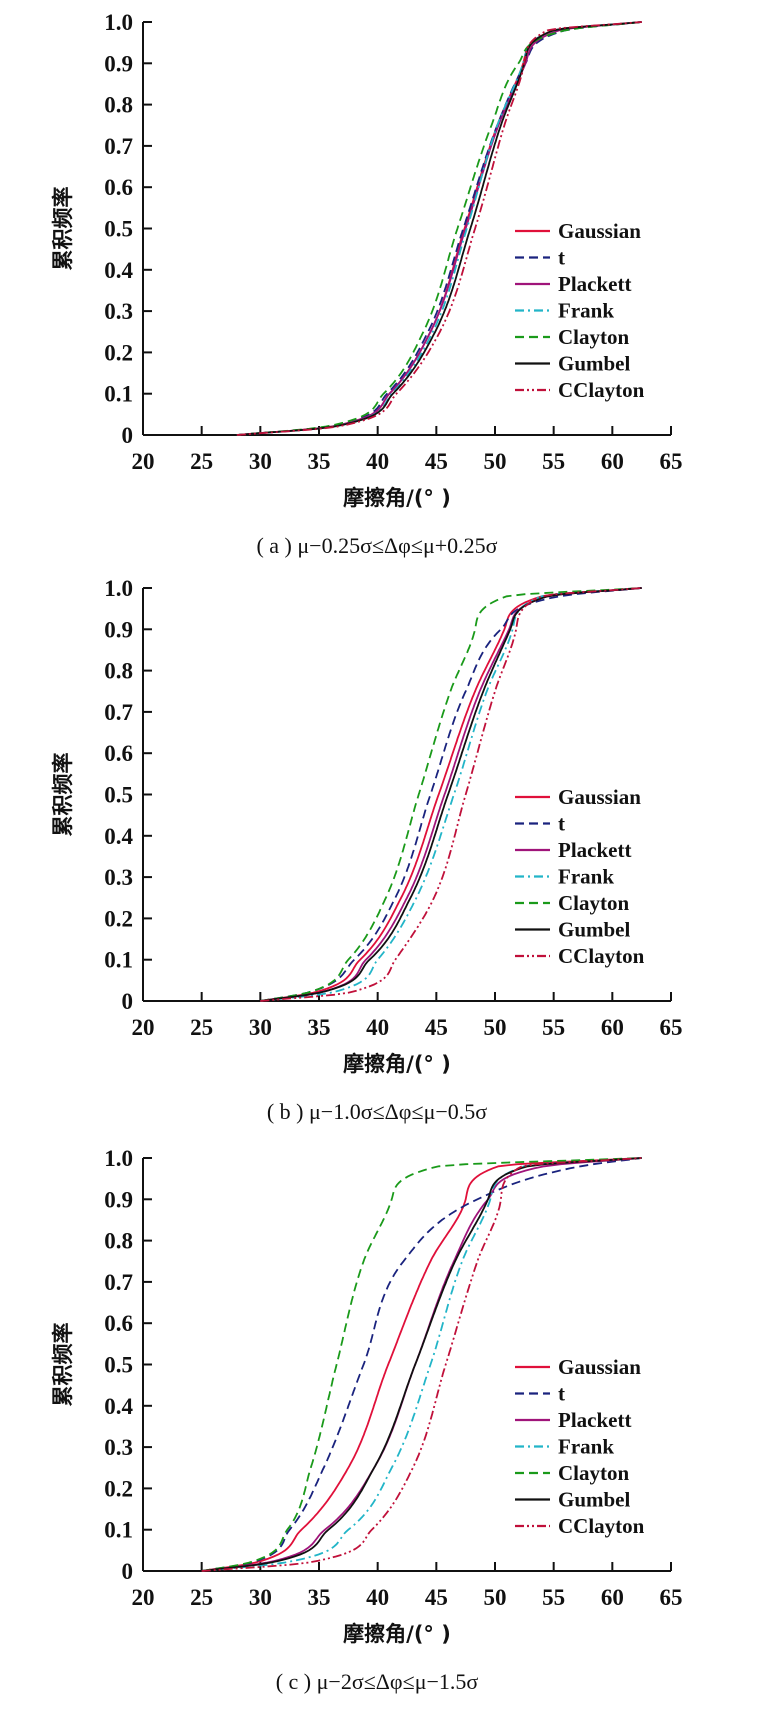 This screenshot has width=760, height=1725. Describe the element at coordinates (377, 1111) in the screenshot. I see `chart-caption: ( b ) μ−1.0σ≤Δφ≤μ−0.5σ` at that location.